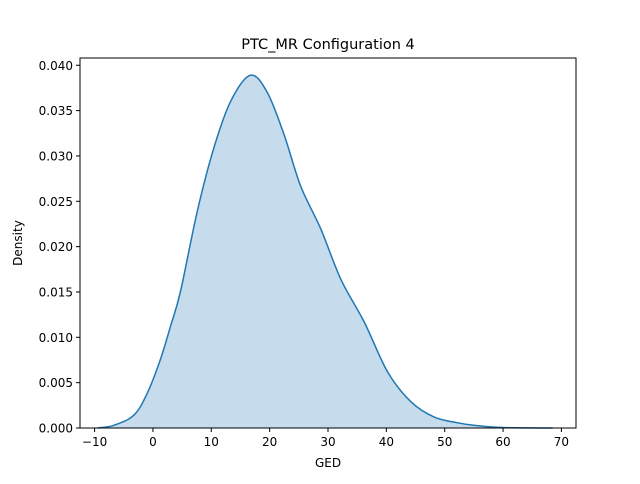  Describe the element at coordinates (56, 429) in the screenshot. I see `y-tick-label: 0.000` at that location.